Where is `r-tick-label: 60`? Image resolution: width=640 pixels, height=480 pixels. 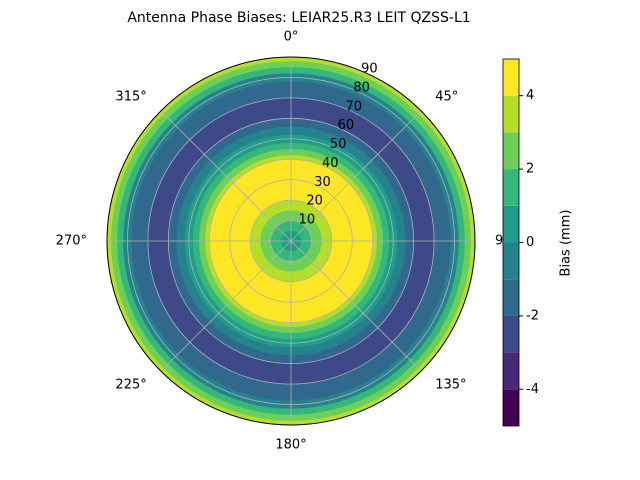
r-tick-label: 60 is located at coordinates (346, 125).